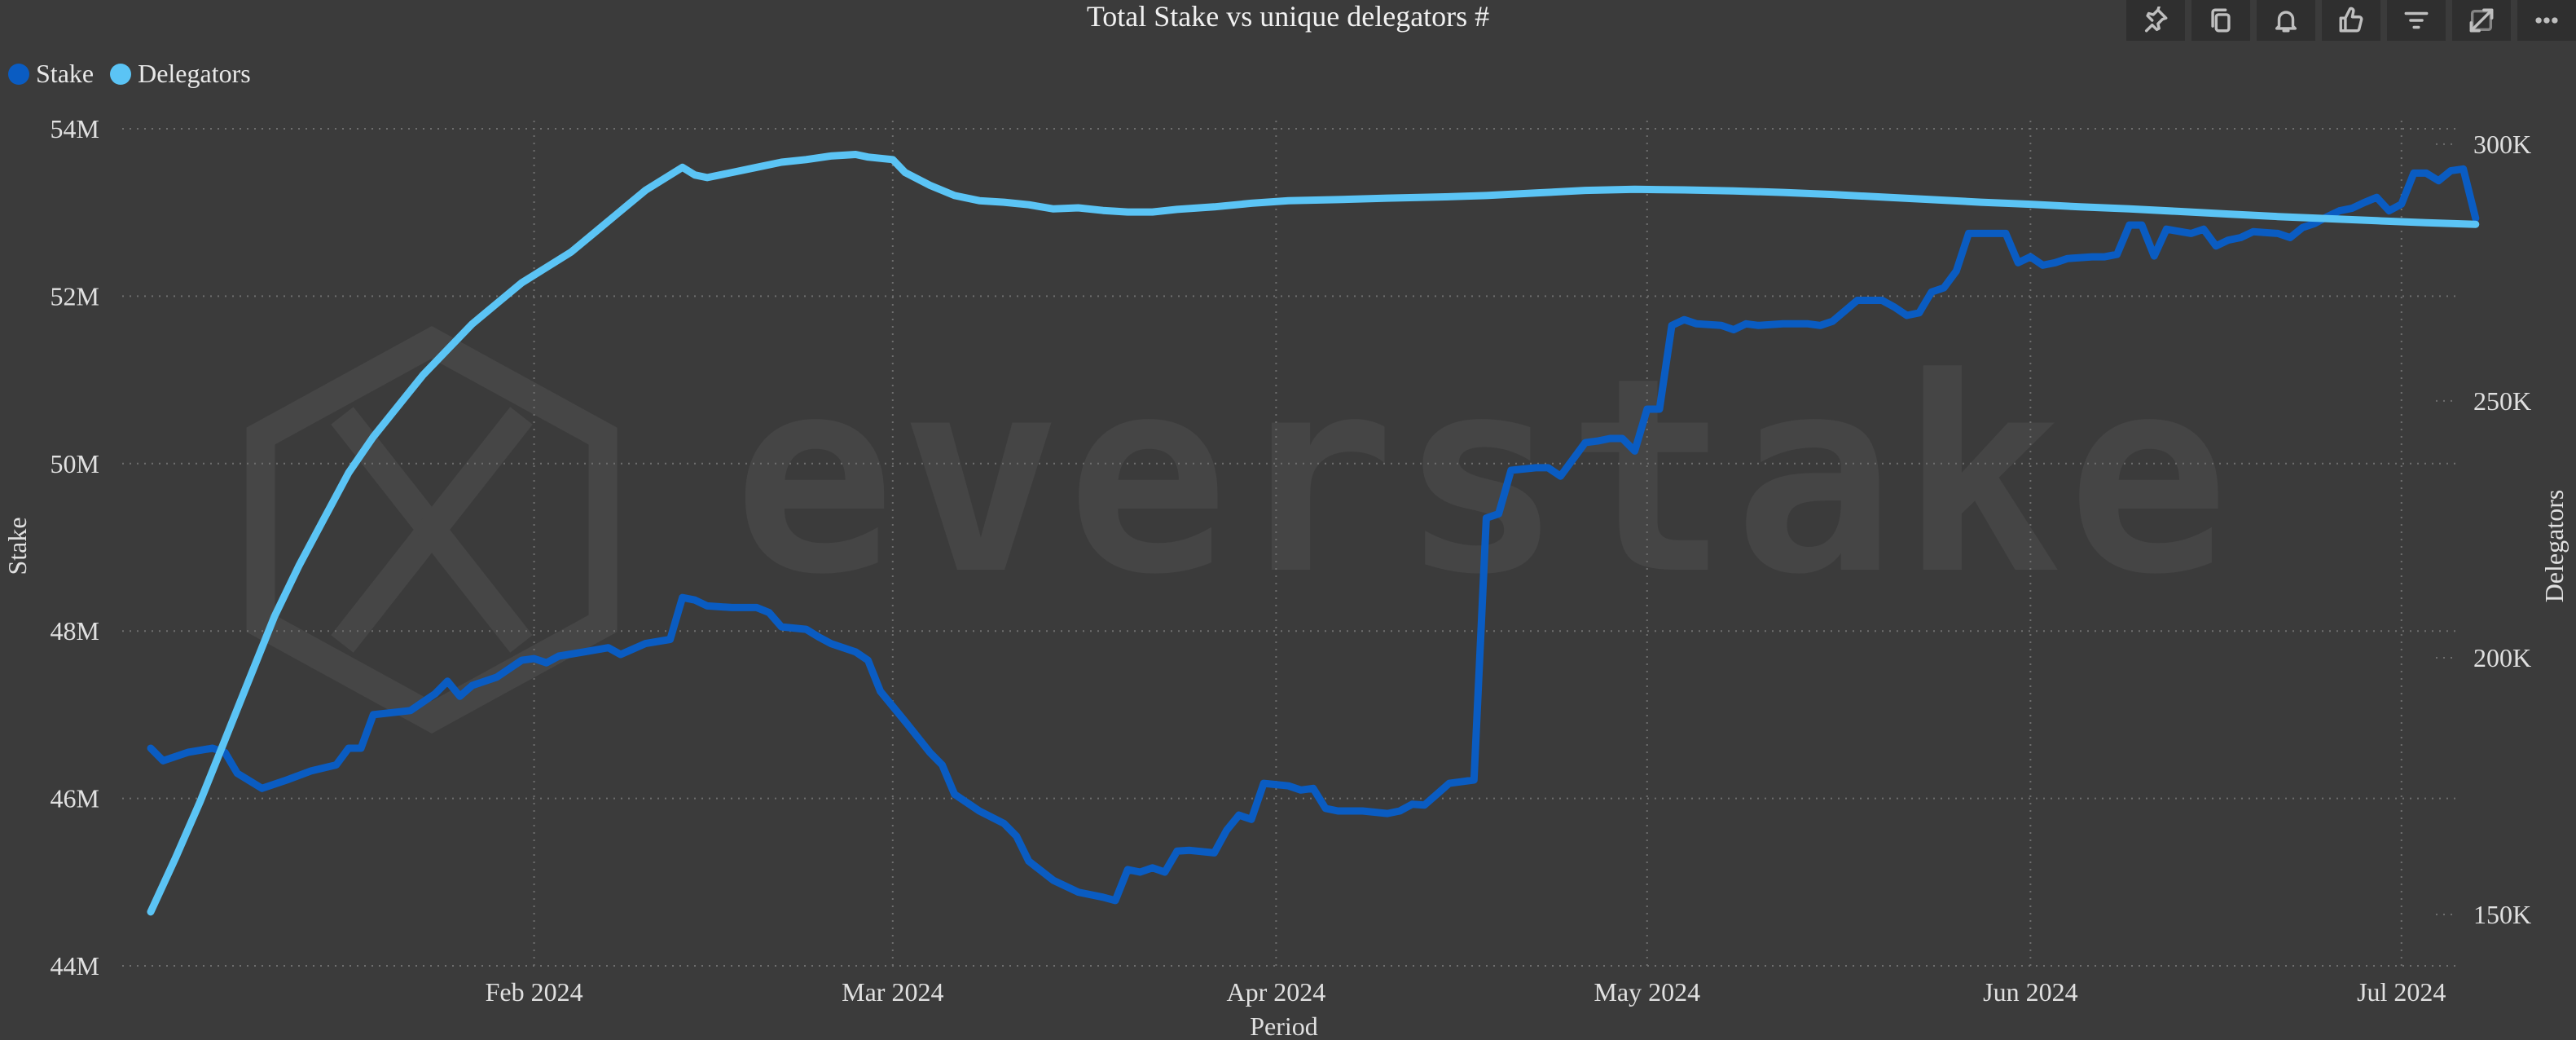  I want to click on pin-button, so click(2155, 21).